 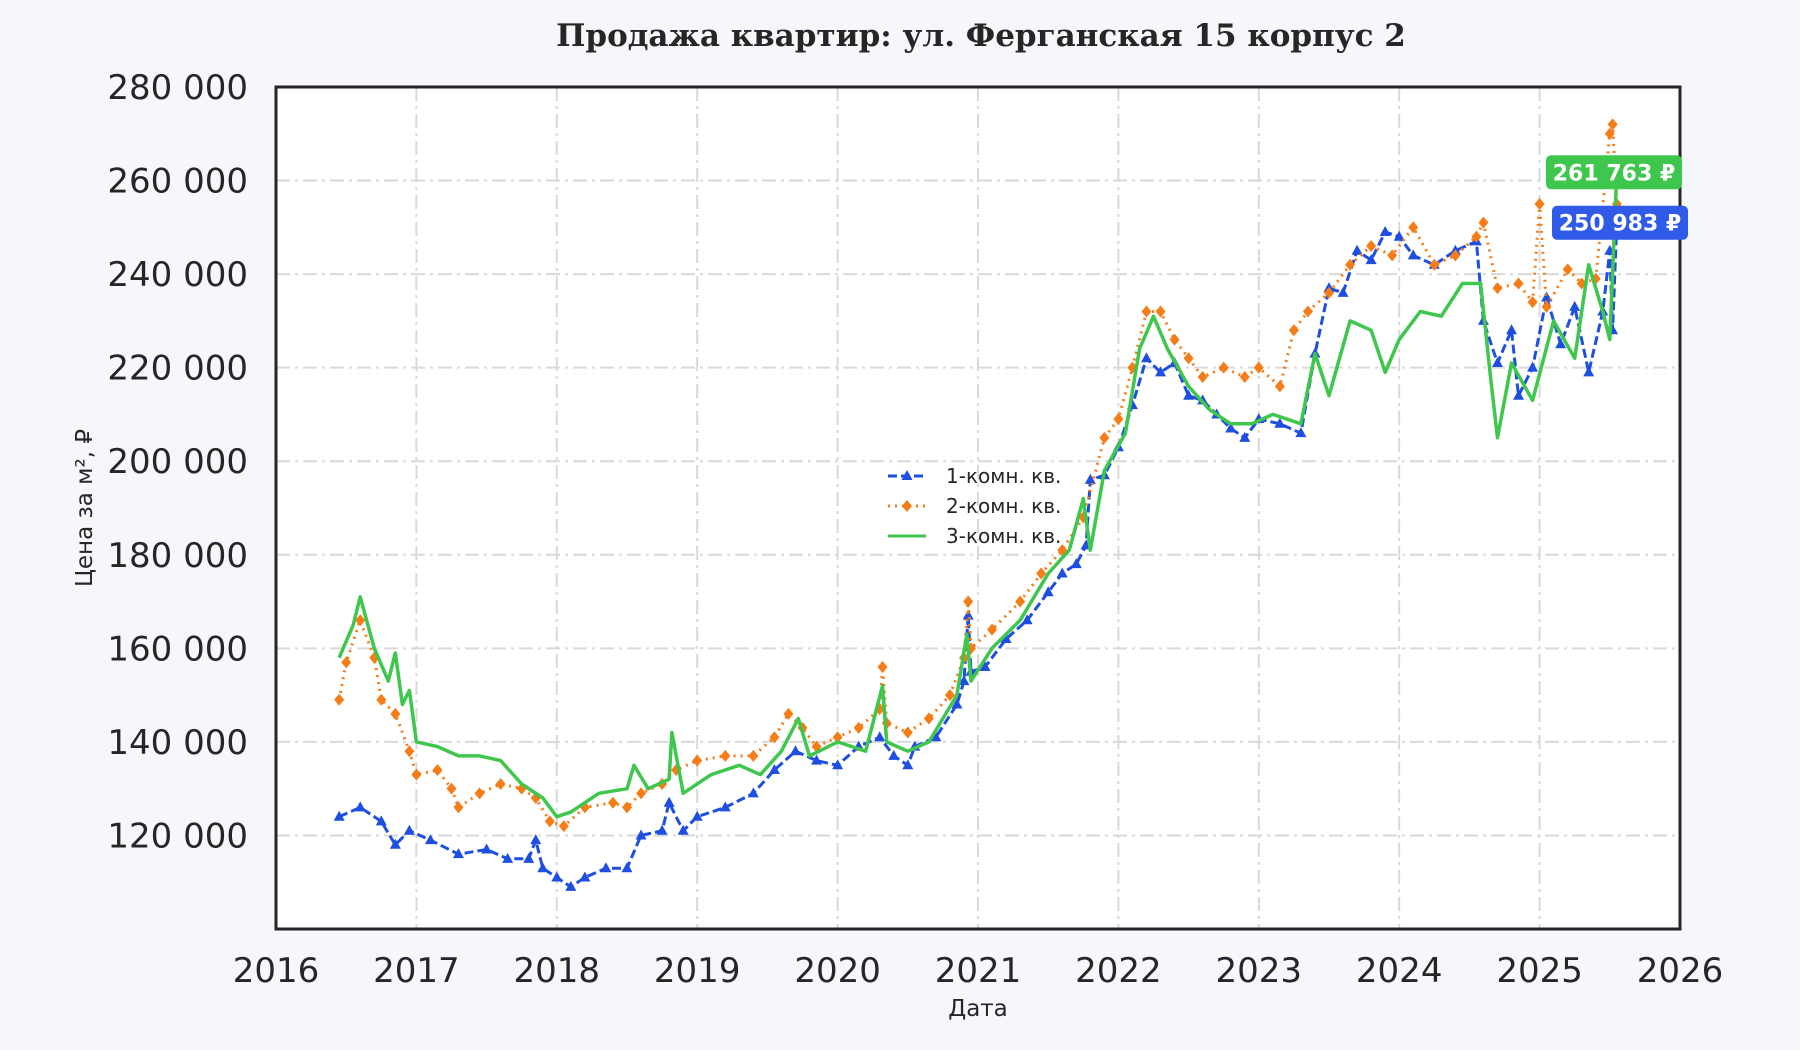 I want to click on legend: 1-комн. кв. 2-комн. кв. 3-комн. кв., so click(x=974, y=506).